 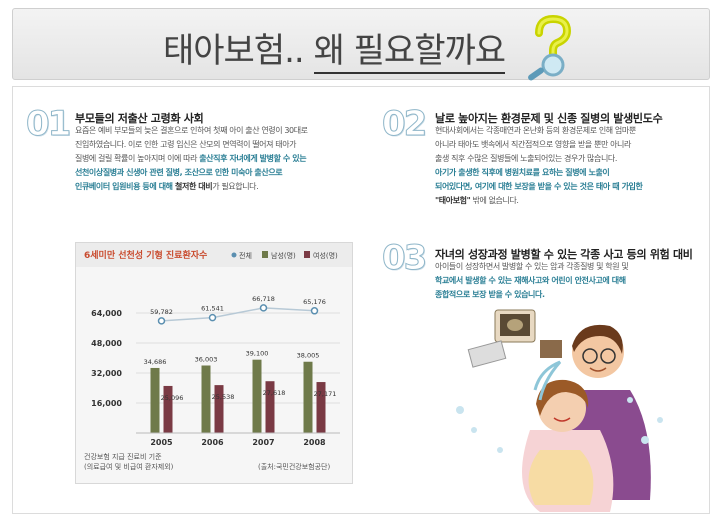 I want to click on bar-female-label: 27,171, so click(x=325, y=394).